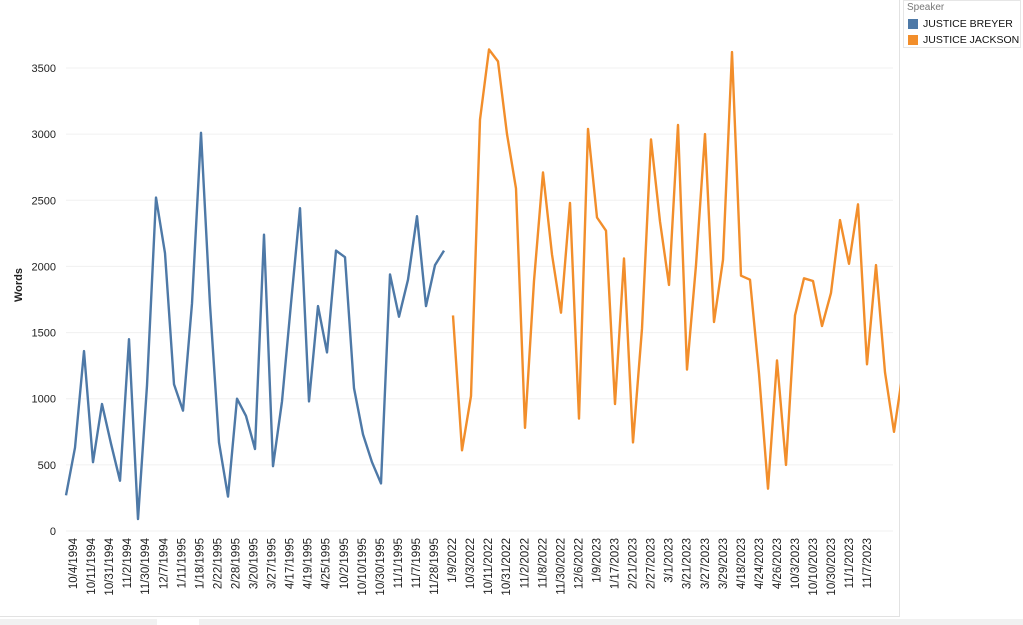 The width and height of the screenshot is (1023, 625). What do you see at coordinates (44, 69) in the screenshot?
I see `y-tick-label: 3500` at bounding box center [44, 69].